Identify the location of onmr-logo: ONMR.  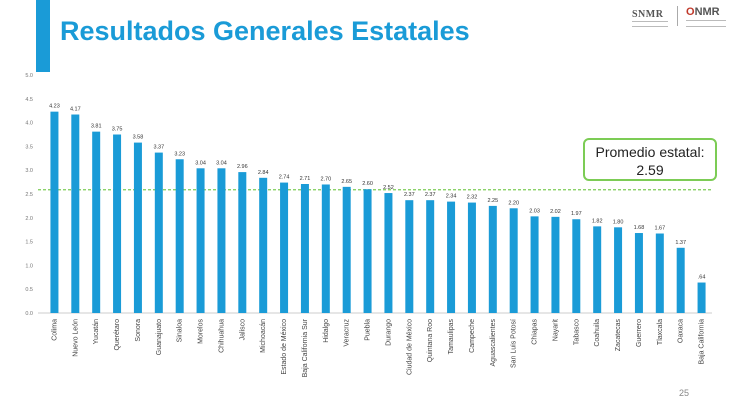
(703, 12).